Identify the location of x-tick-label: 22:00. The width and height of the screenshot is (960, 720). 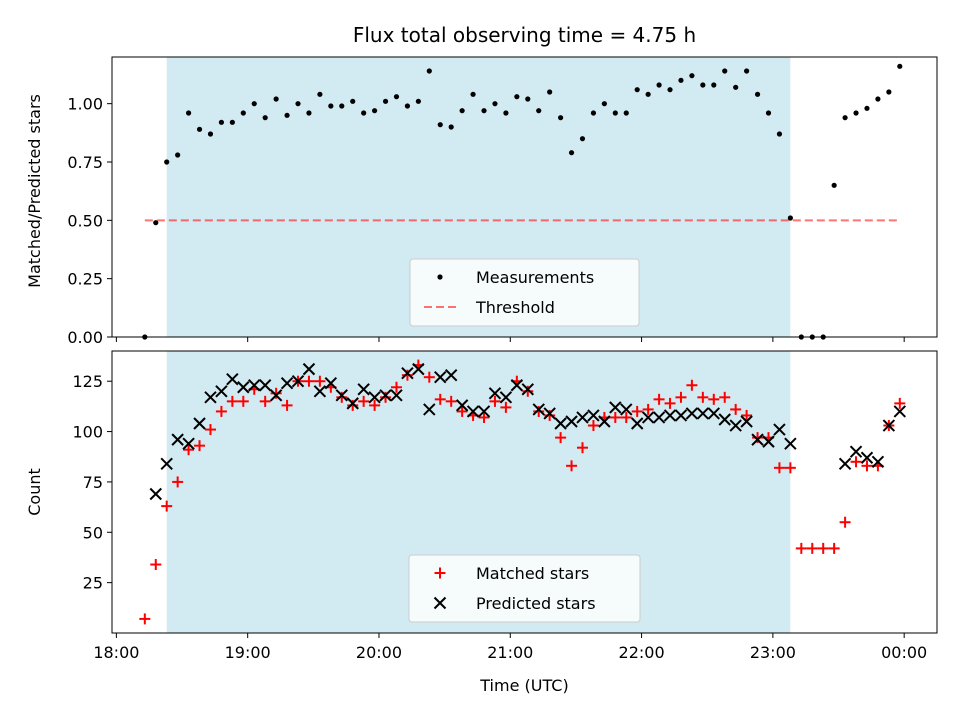
(642, 652).